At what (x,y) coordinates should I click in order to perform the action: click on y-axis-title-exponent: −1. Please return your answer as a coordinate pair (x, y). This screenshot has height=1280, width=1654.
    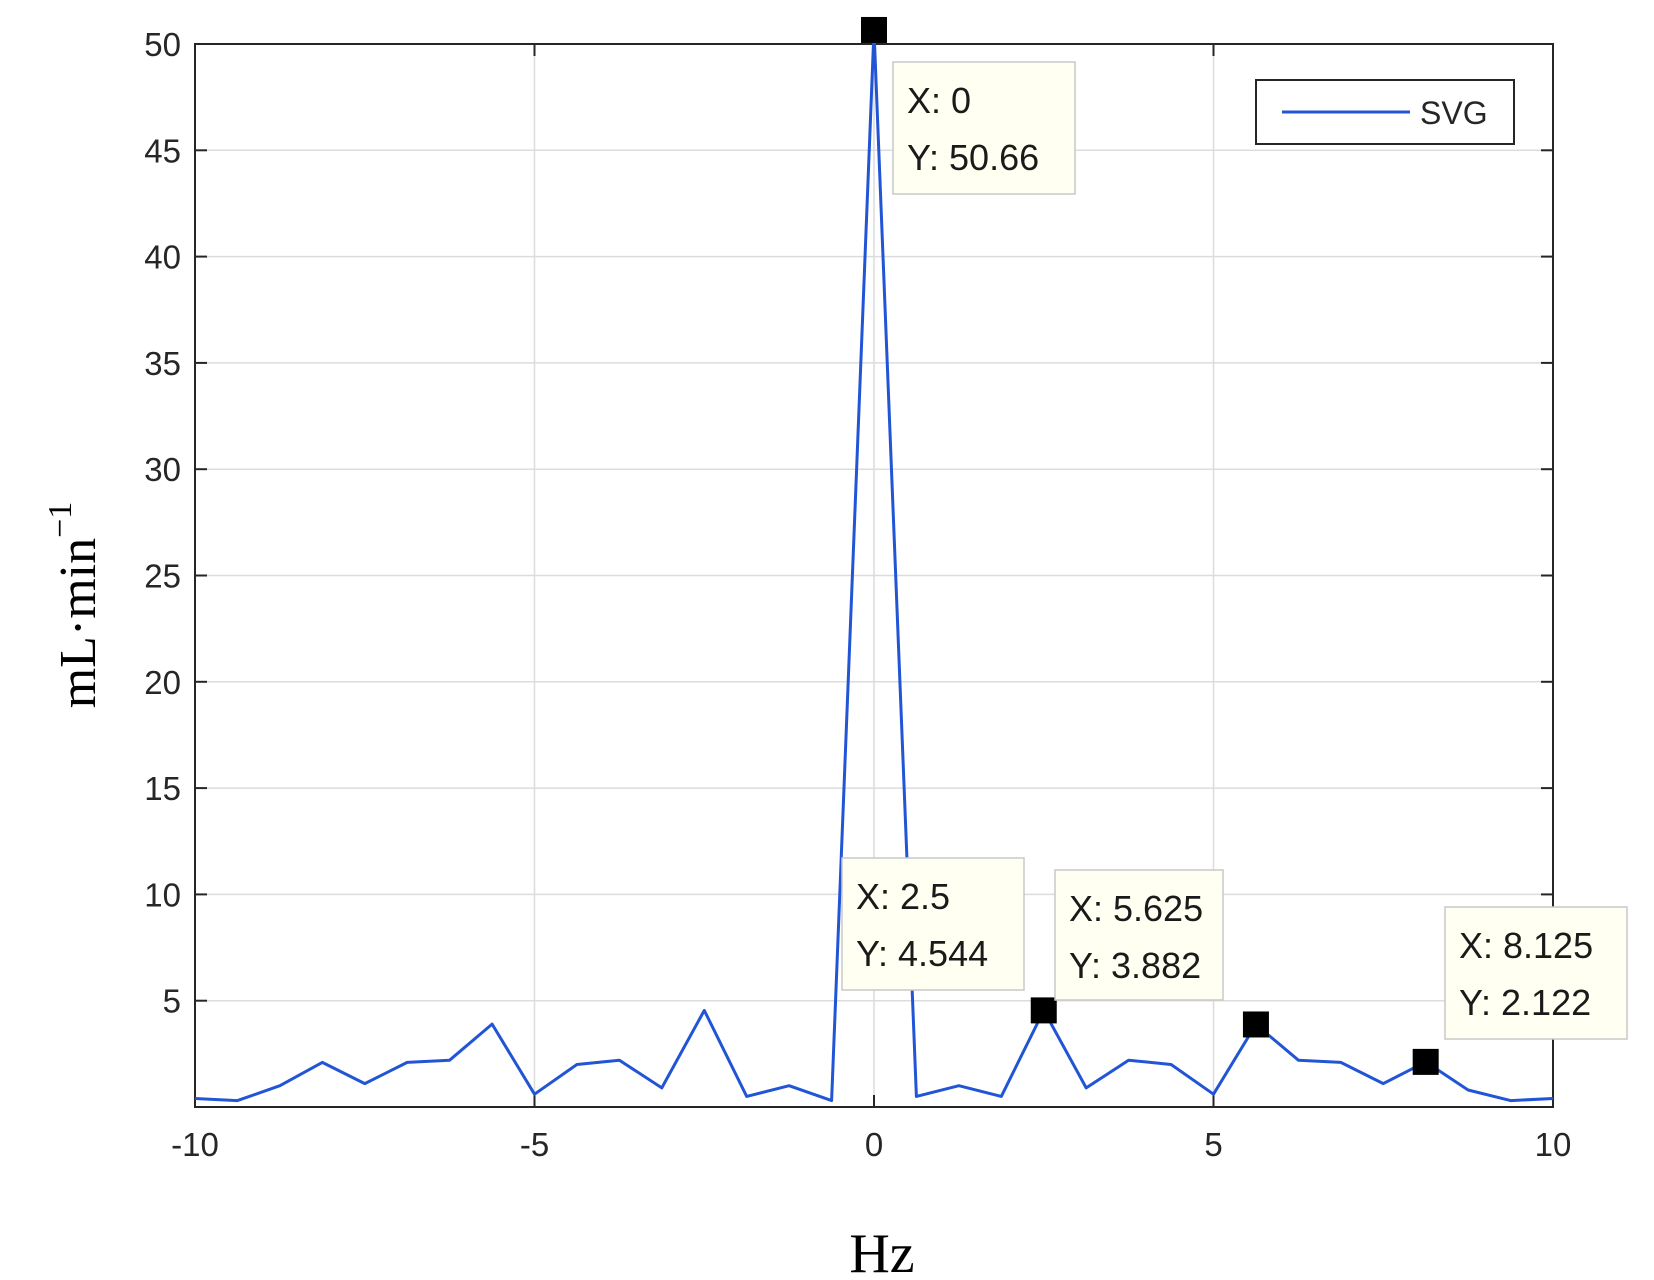
    Looking at the image, I should click on (60, 520).